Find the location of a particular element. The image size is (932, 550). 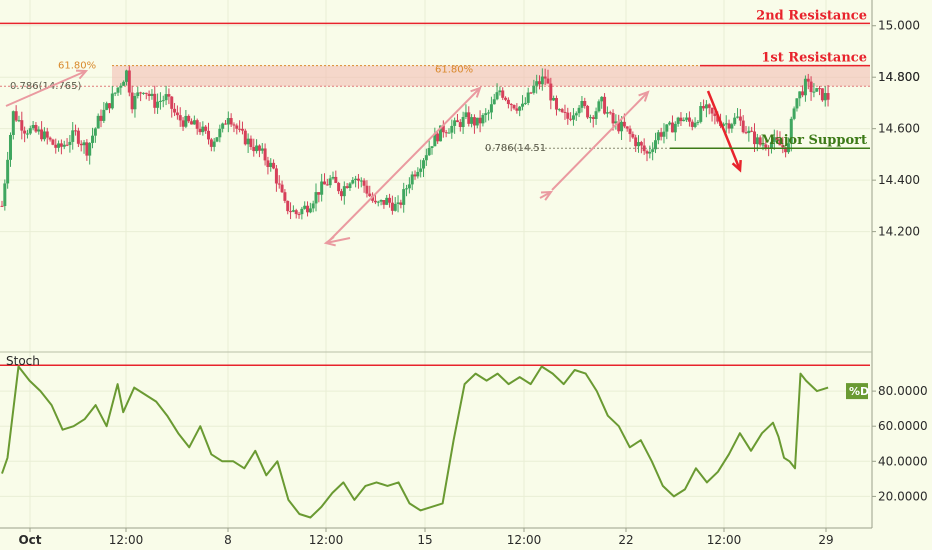

fib-zone-rect is located at coordinates (491, 76).